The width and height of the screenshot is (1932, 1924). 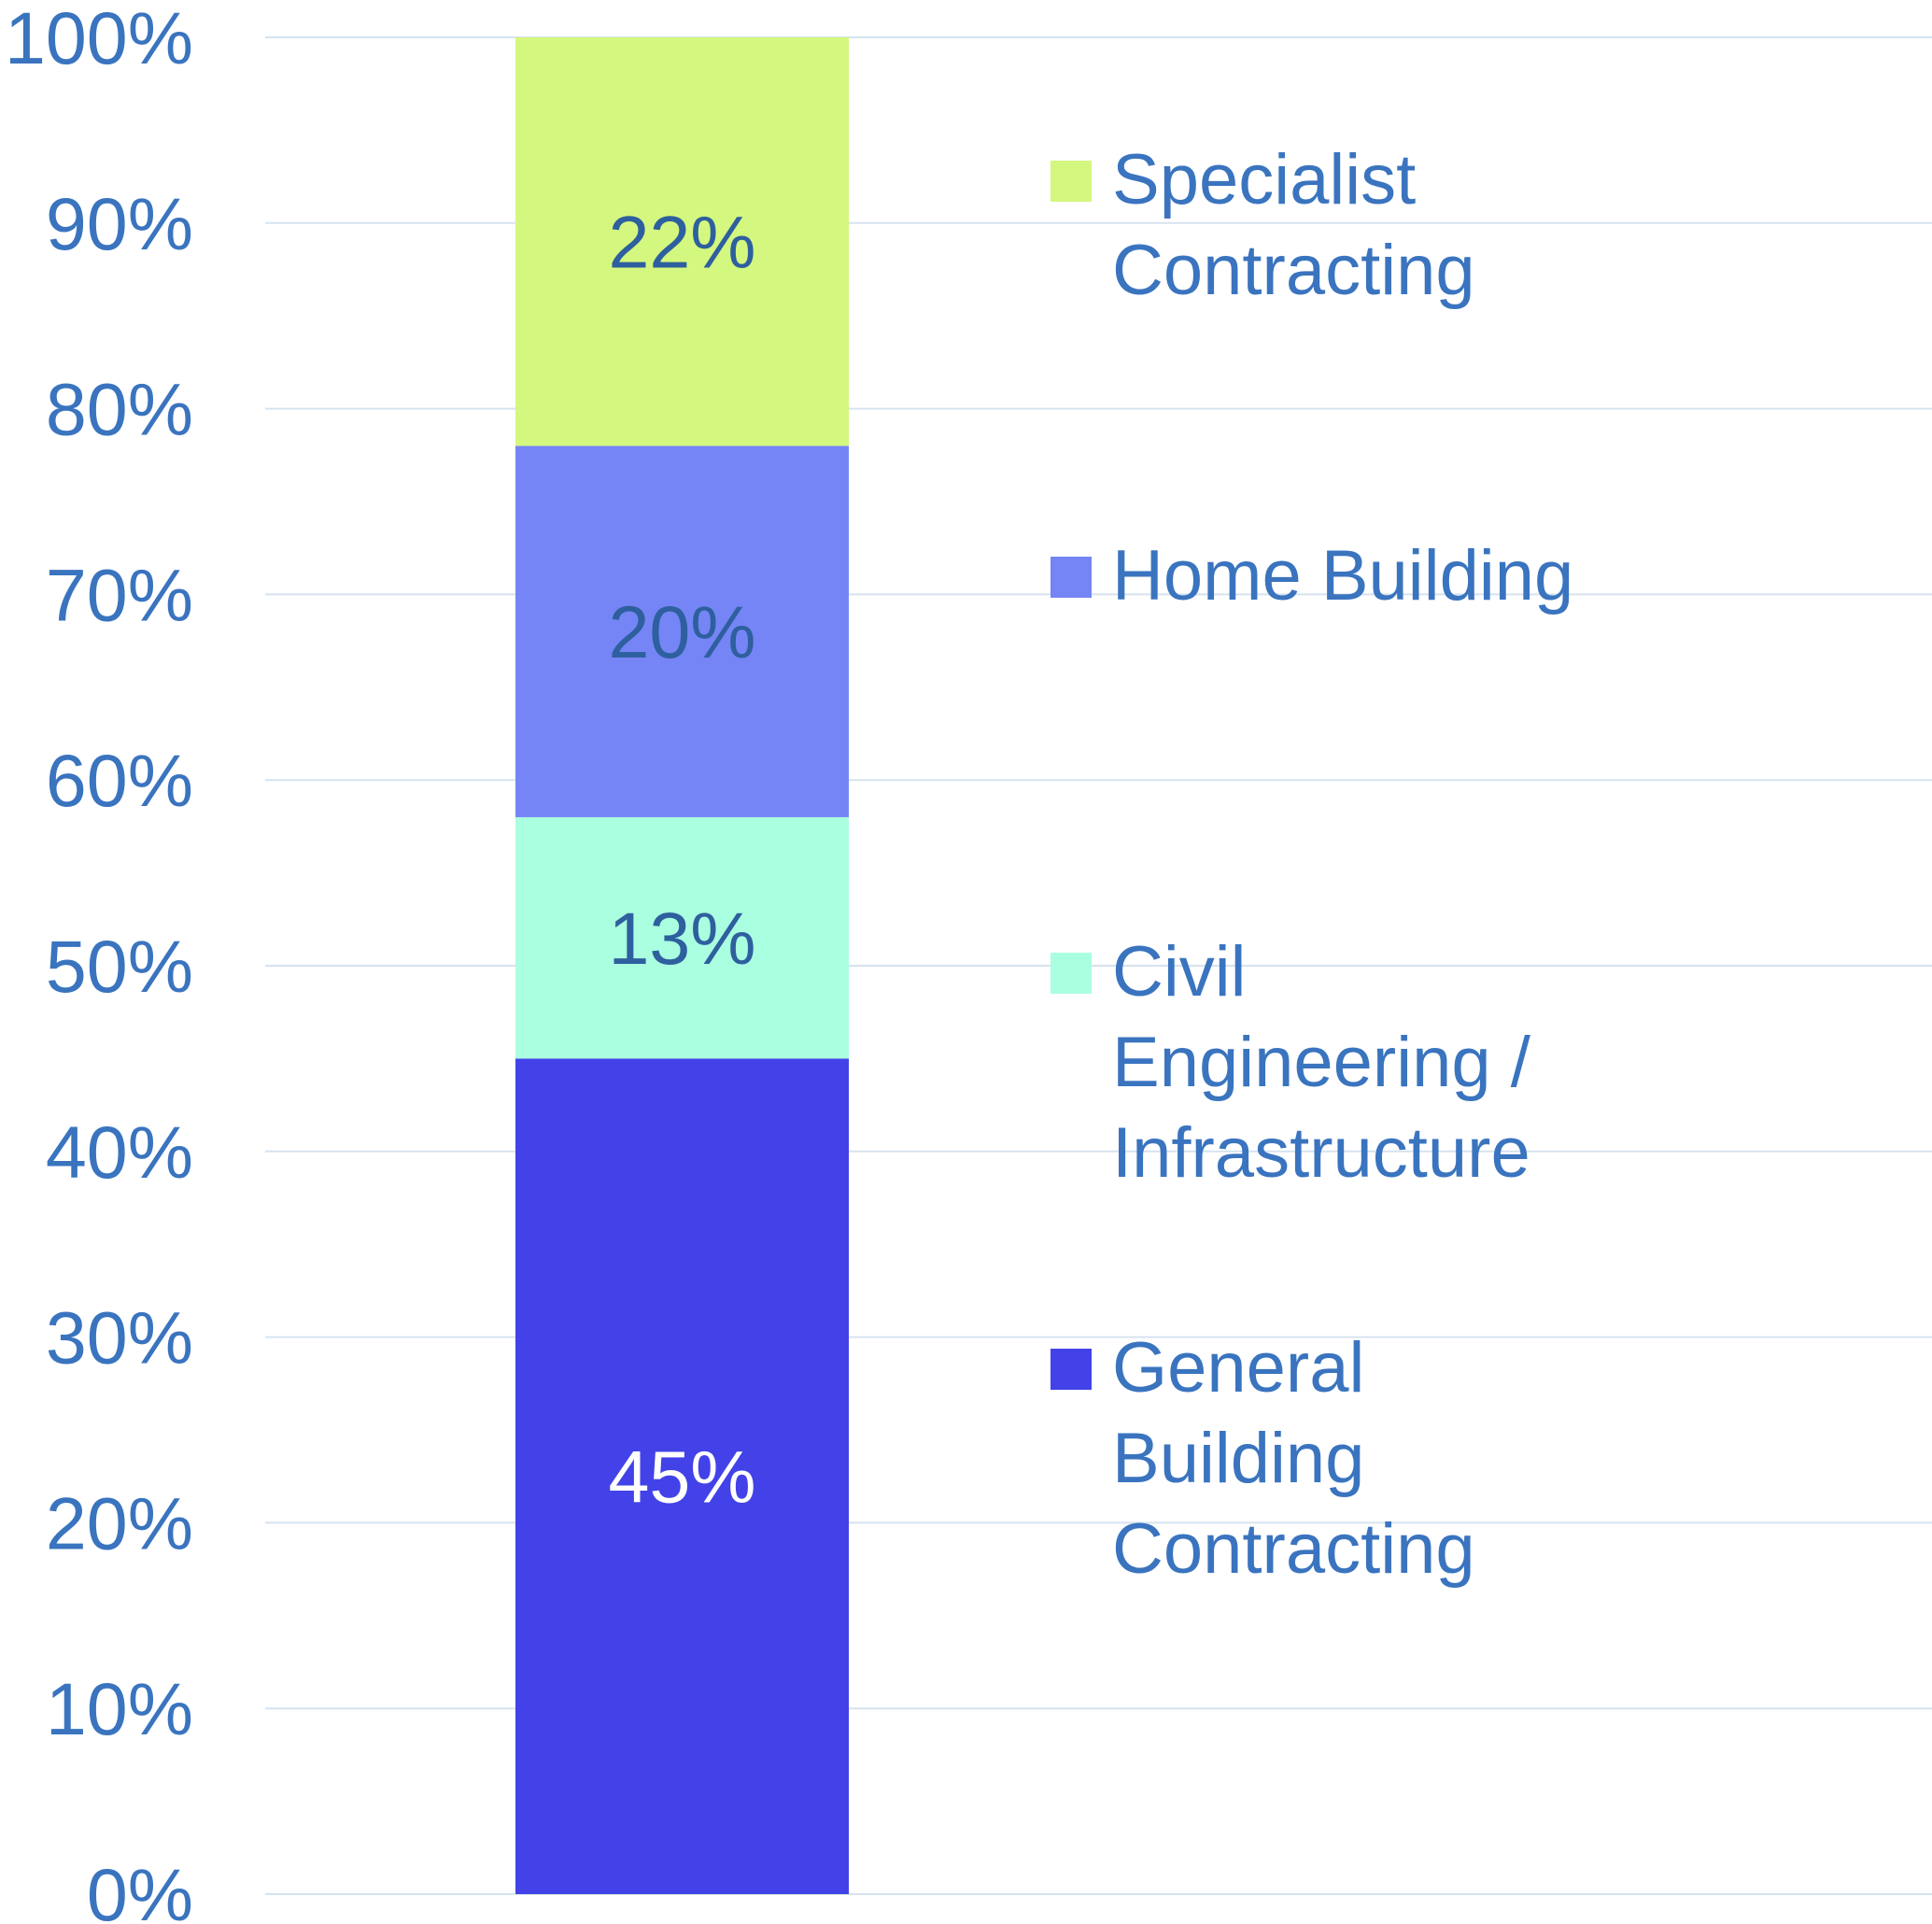 I want to click on y-tick-label: 70%, so click(x=119, y=594).